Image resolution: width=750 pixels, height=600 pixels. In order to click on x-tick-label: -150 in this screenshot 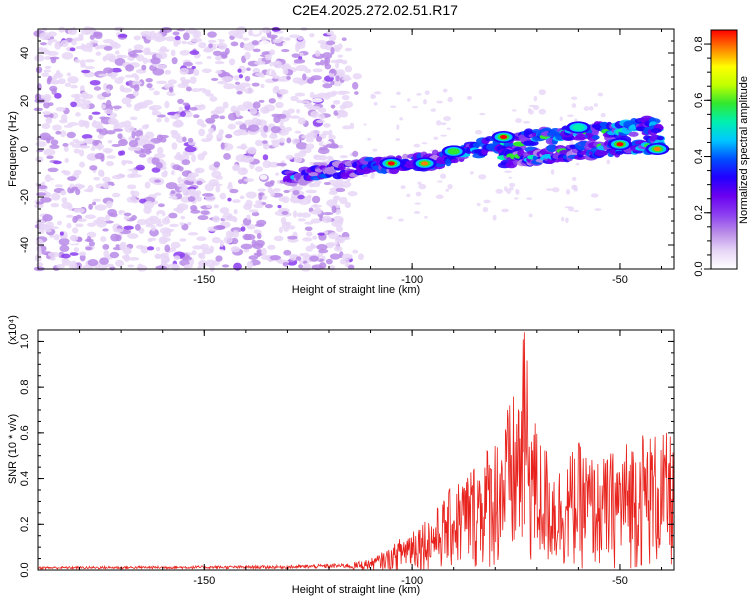, I will do `click(204, 581)`.